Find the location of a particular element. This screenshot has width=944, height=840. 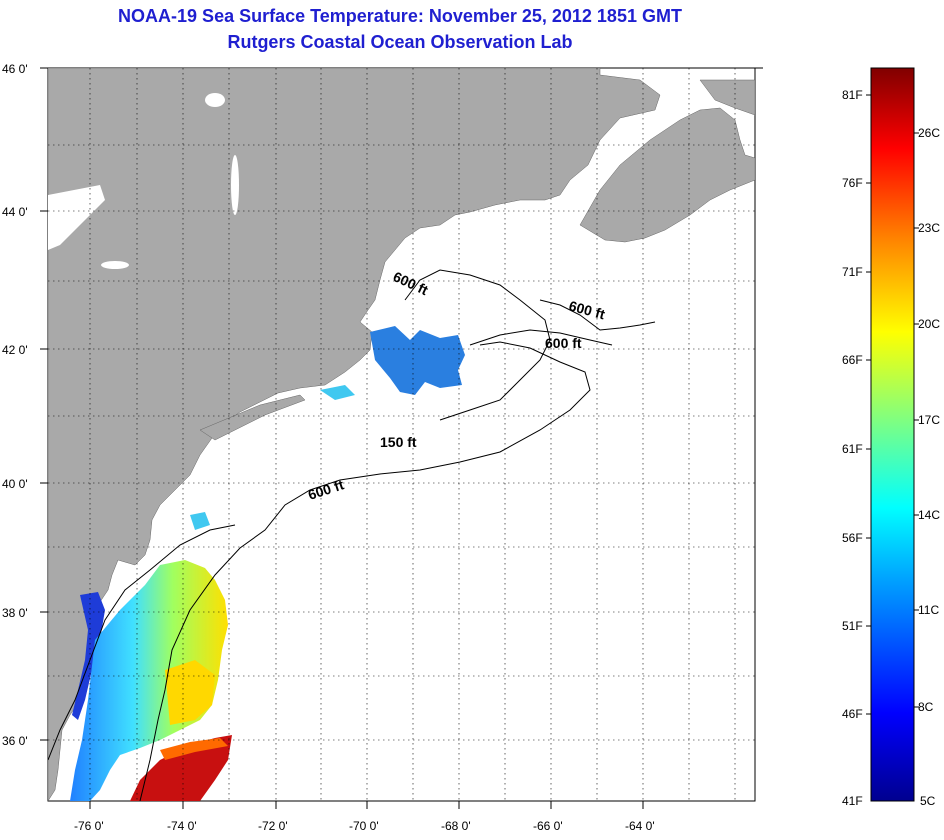

colorbar-c-label: 23C is located at coordinates (929, 228).